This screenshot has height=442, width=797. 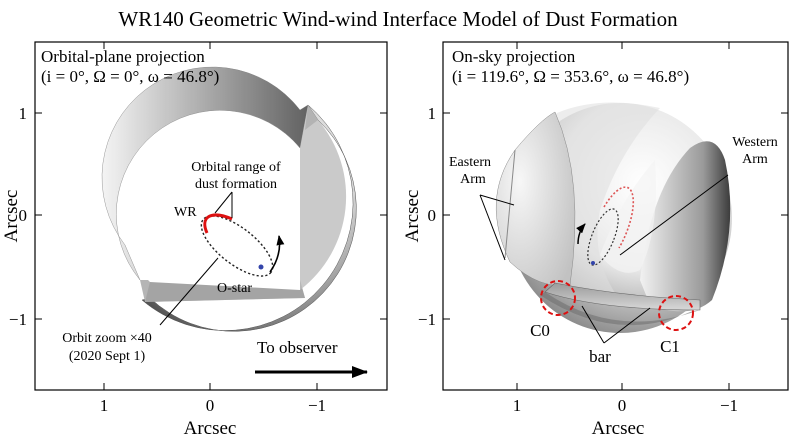 What do you see at coordinates (234, 288) in the screenshot?
I see `label-o-star: O-star` at bounding box center [234, 288].